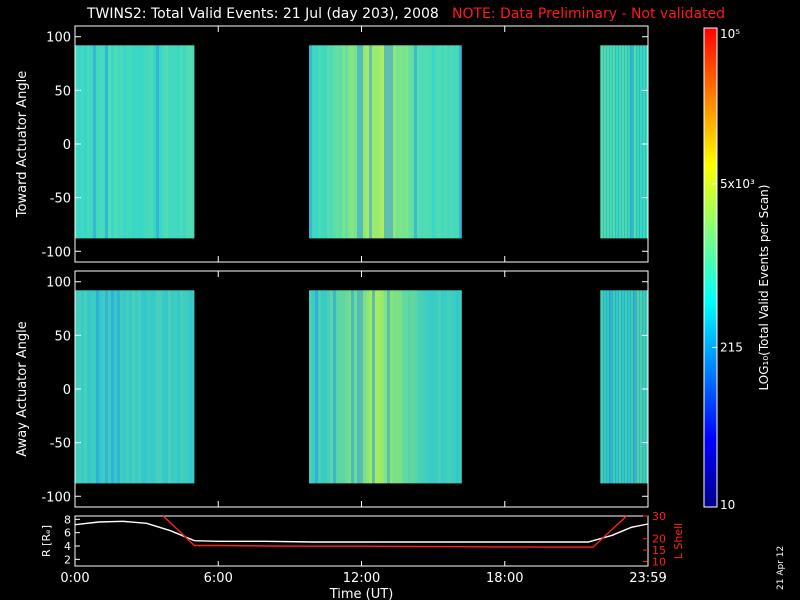 This screenshot has height=600, width=800. What do you see at coordinates (659, 550) in the screenshot?
I see `orbit-right-ytick-label: 15` at bounding box center [659, 550].